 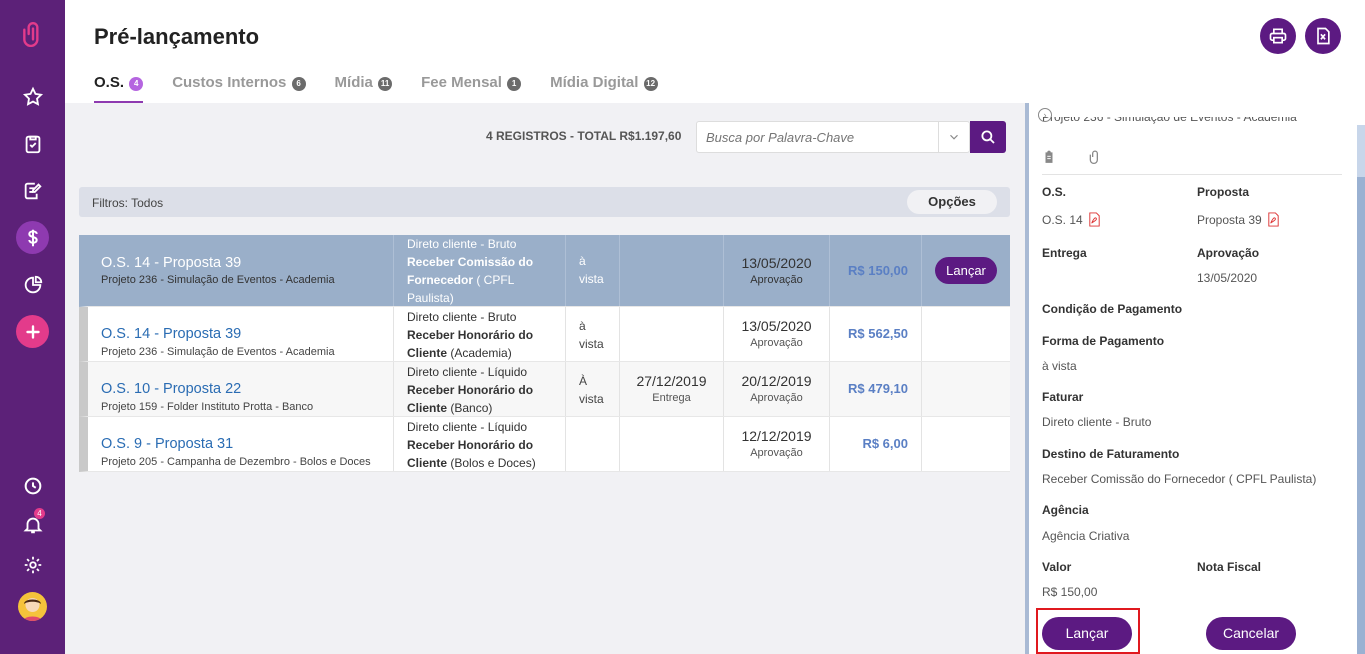 I want to click on valor-label: Valor, so click(x=1057, y=567).